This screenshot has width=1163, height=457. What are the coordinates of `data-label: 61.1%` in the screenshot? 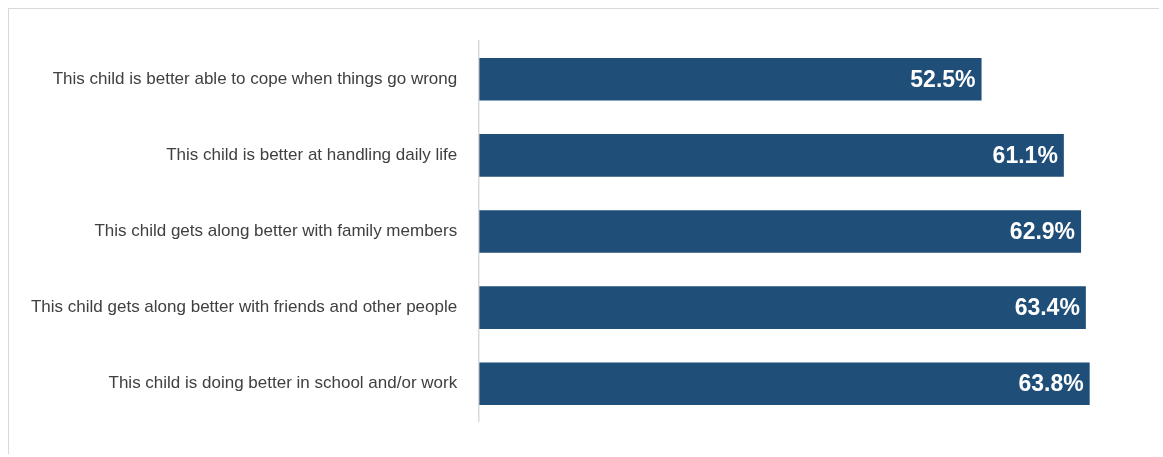 It's located at (1025, 154).